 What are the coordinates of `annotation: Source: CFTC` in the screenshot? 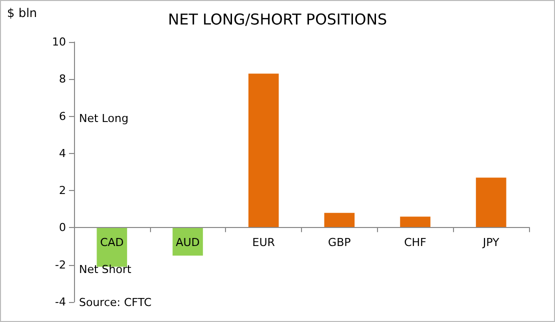 It's located at (115, 302).